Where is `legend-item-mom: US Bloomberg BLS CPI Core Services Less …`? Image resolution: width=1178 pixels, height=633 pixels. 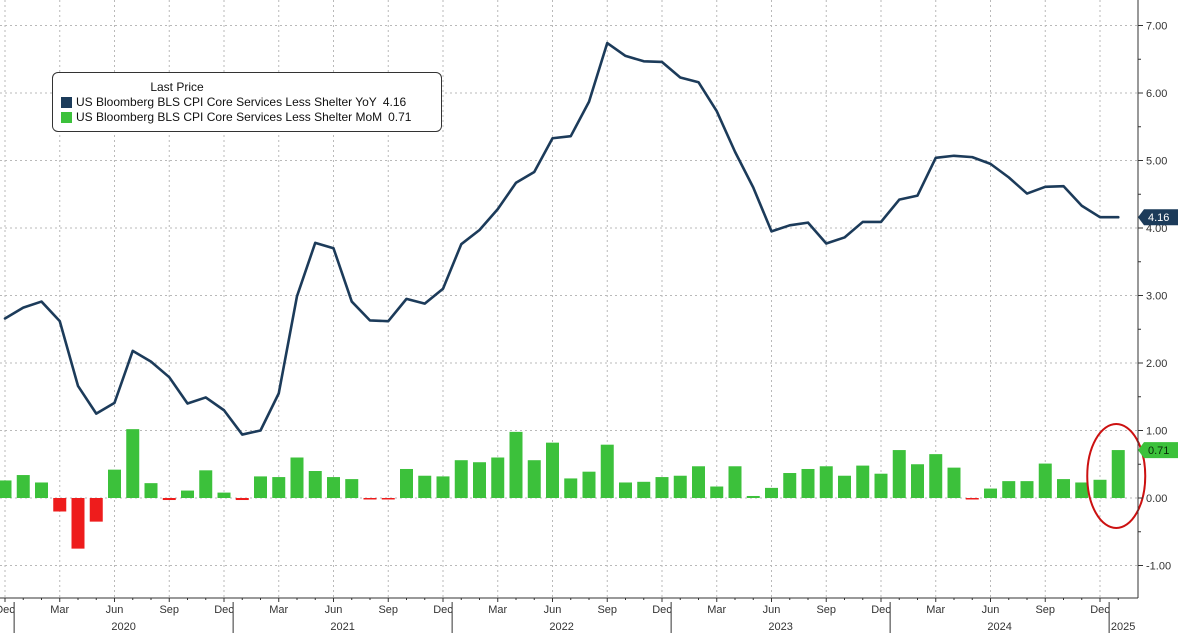 legend-item-mom: US Bloomberg BLS CPI Core Services Less … is located at coordinates (247, 117).